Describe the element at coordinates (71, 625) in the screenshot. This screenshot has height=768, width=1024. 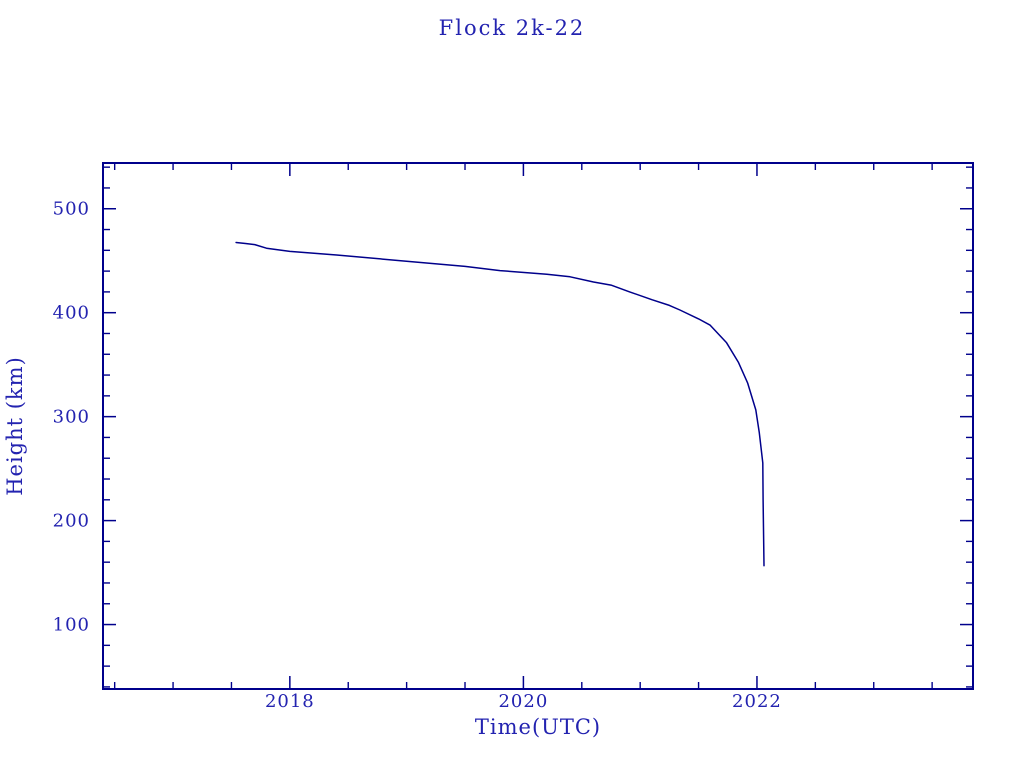
I see `y-tick-label: 100` at that location.